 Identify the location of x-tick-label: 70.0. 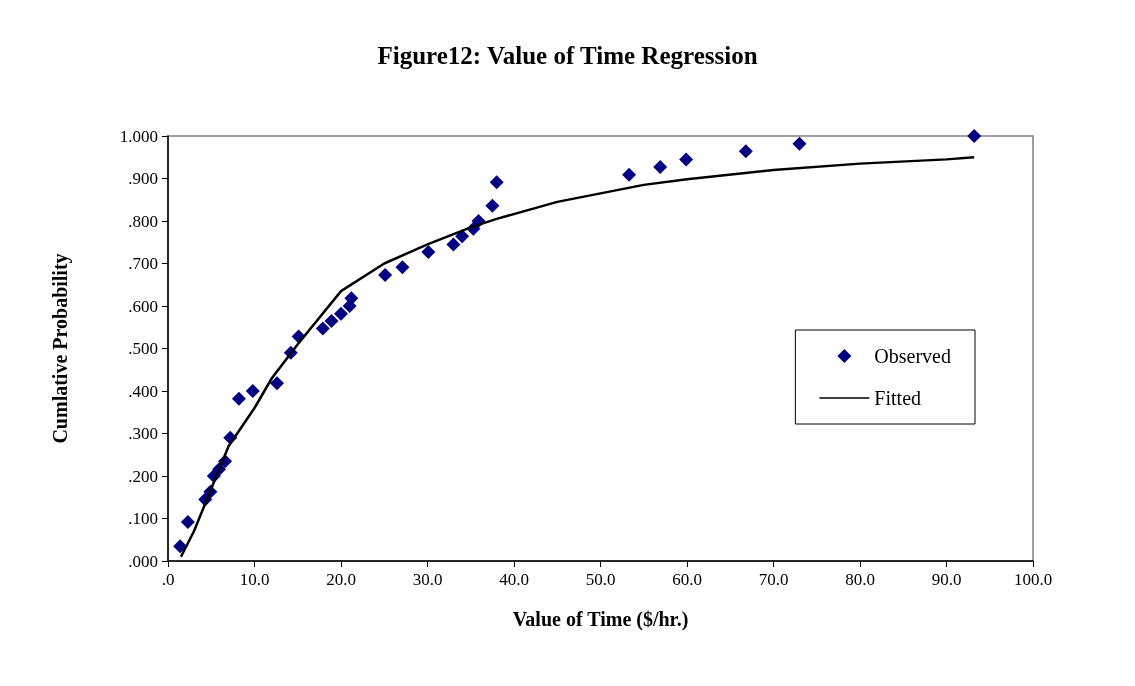
(773, 579).